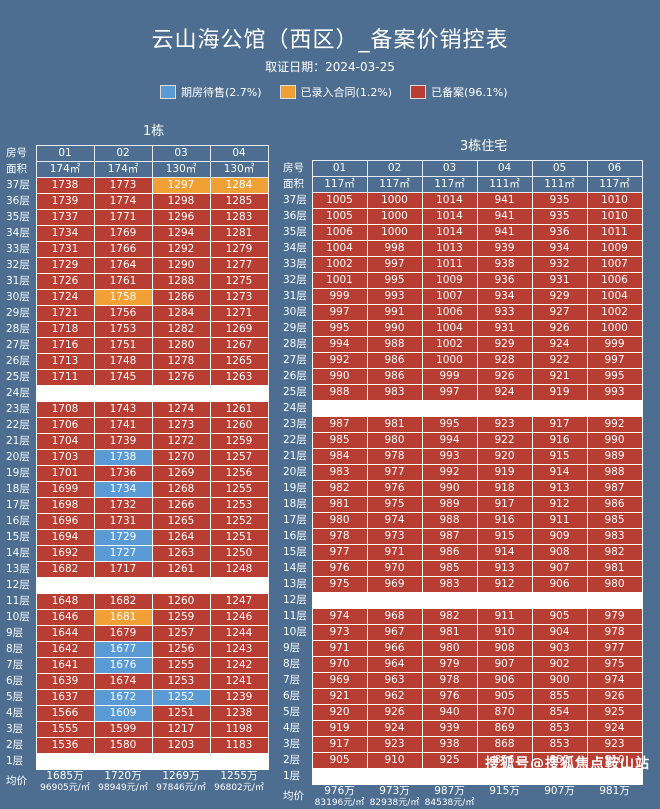 The image size is (660, 809). Describe the element at coordinates (123, 282) in the screenshot. I see `price-cell: 1761` at that location.